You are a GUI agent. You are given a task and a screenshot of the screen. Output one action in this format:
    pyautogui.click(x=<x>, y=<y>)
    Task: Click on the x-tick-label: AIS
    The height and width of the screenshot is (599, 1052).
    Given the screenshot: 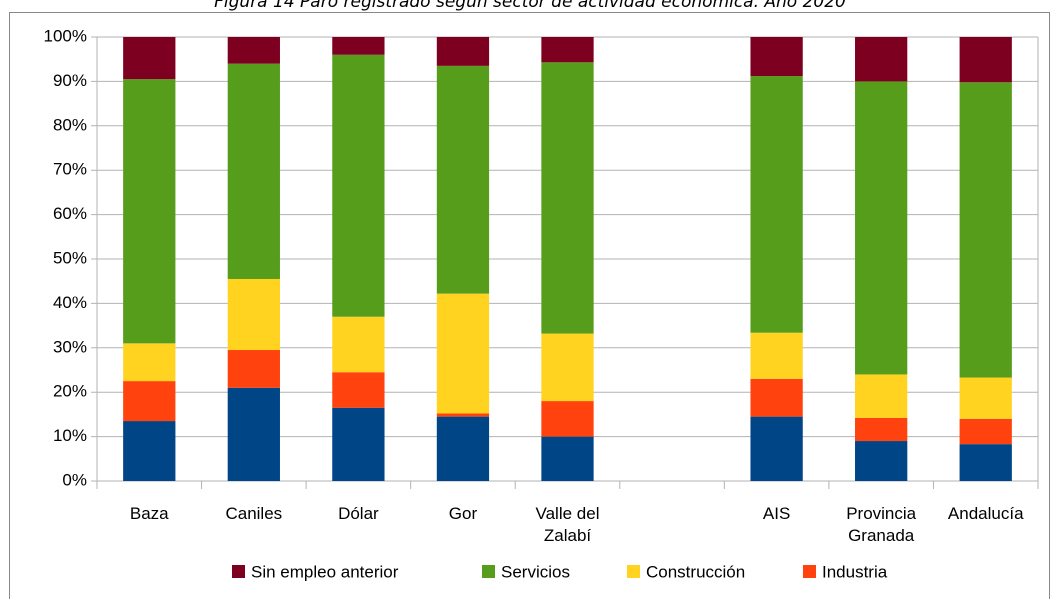 What is the action you would take?
    pyautogui.click(x=776, y=513)
    